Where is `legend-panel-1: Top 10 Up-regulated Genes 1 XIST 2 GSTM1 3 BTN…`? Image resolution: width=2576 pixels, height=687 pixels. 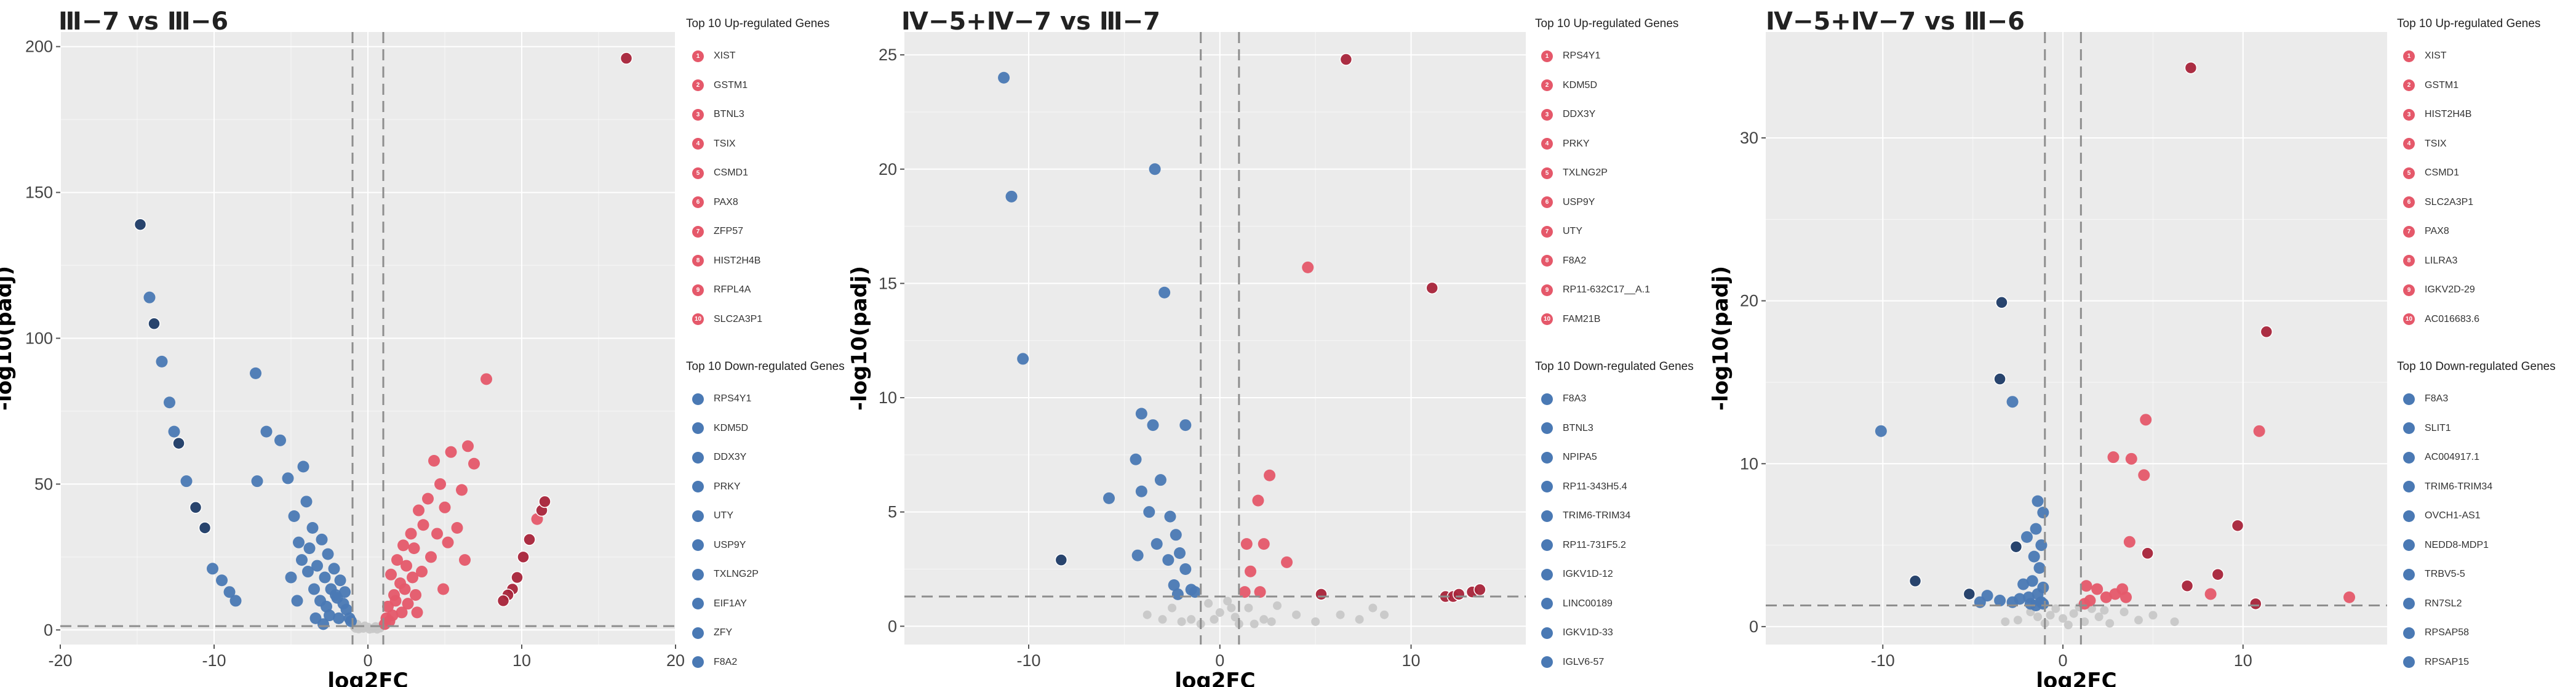
legend-panel-1: Top 10 Up-regulated Genes 1 XIST 2 GSTM1 3 BTN… is located at coordinates (787, 343).